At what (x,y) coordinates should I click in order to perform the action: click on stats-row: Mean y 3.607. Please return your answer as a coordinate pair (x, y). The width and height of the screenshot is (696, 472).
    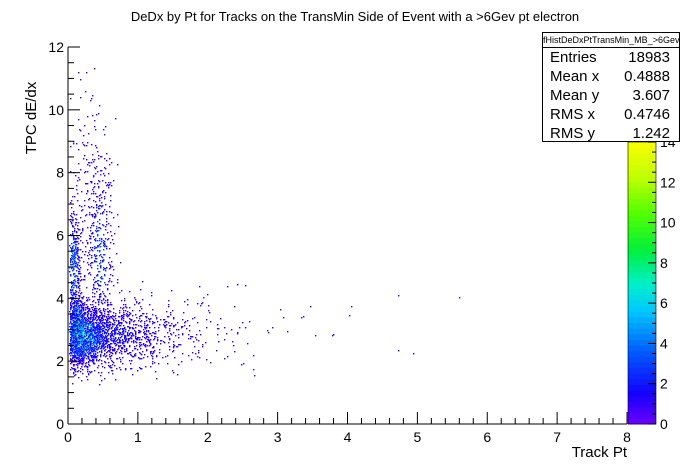
    Looking at the image, I should click on (611, 95).